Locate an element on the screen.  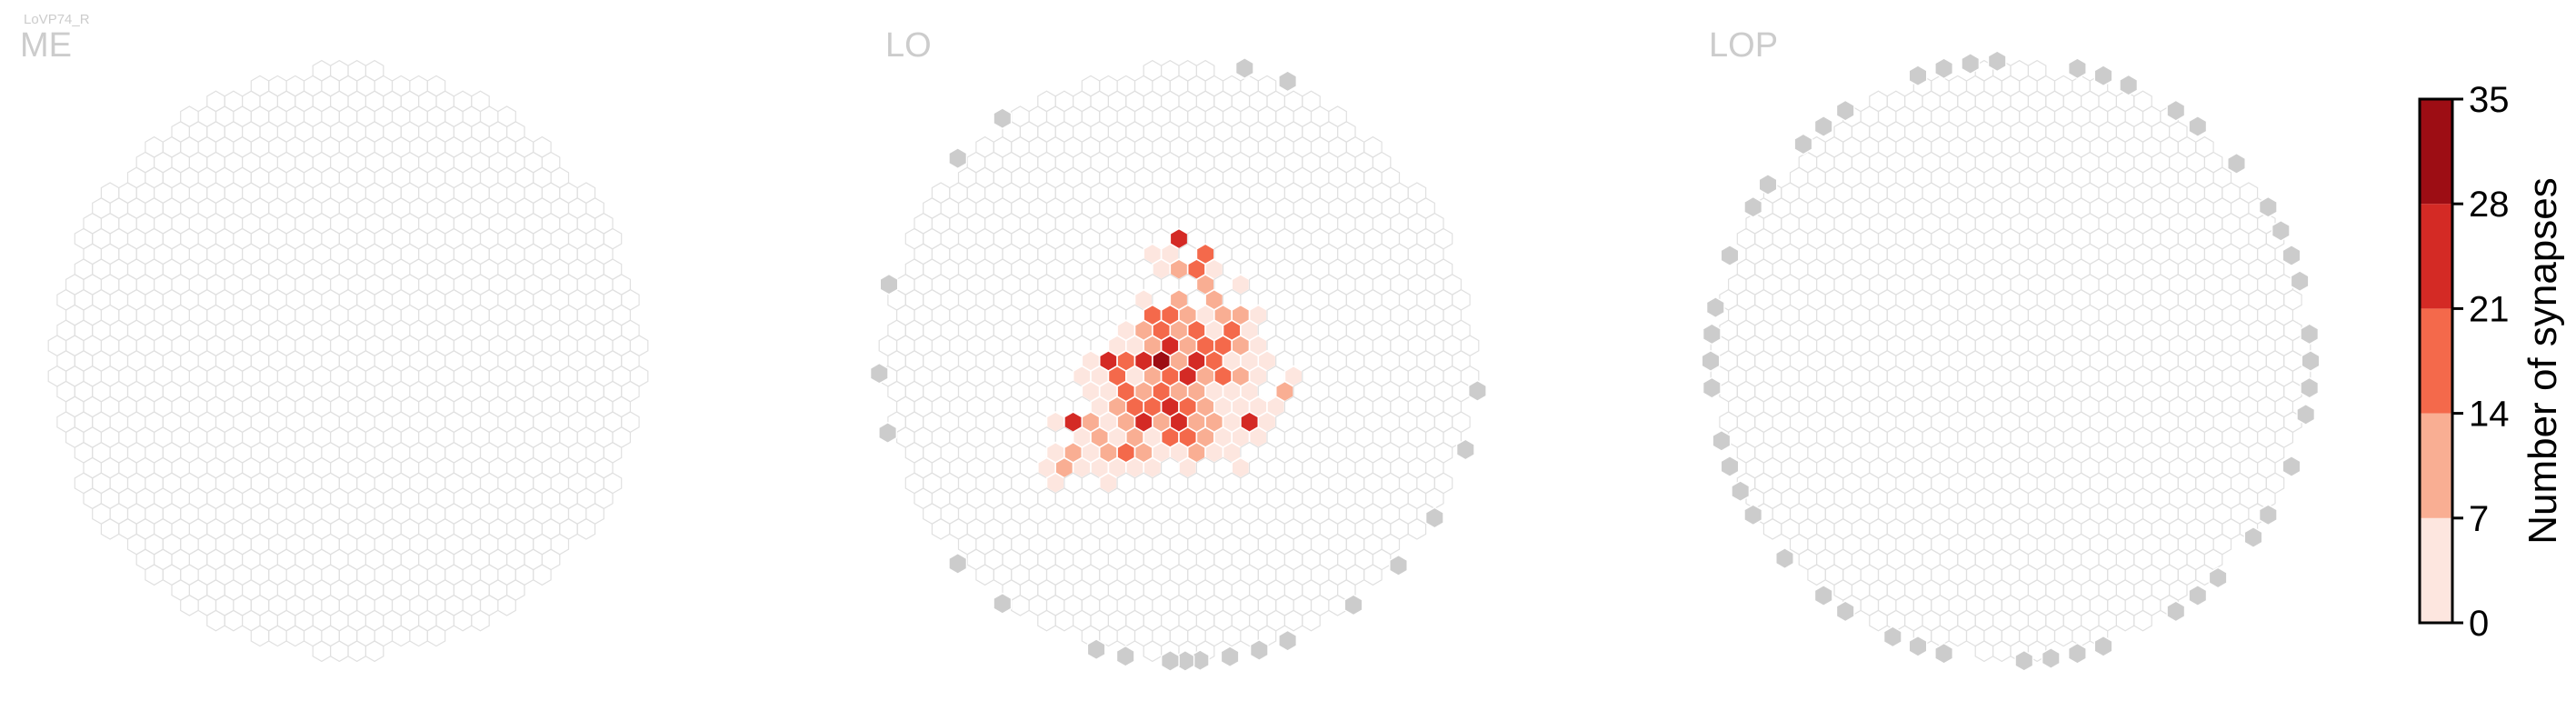
panel-title-me: ME is located at coordinates (46, 45).